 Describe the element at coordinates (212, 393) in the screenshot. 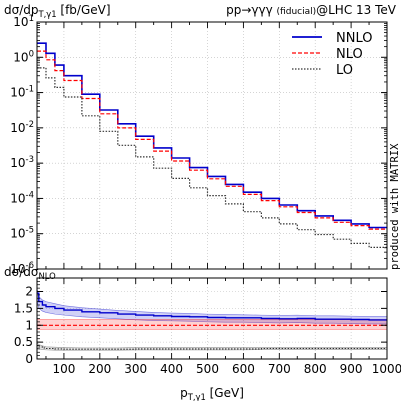

I see `x-axis-label: pT,γ1 [GeV]` at that location.